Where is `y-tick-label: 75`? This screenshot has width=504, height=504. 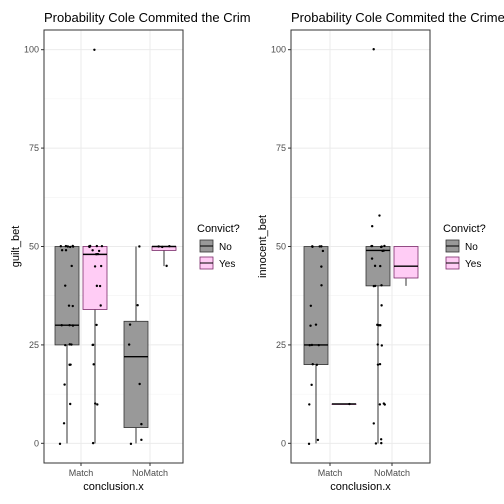 y-tick-label: 75 is located at coordinates (281, 148).